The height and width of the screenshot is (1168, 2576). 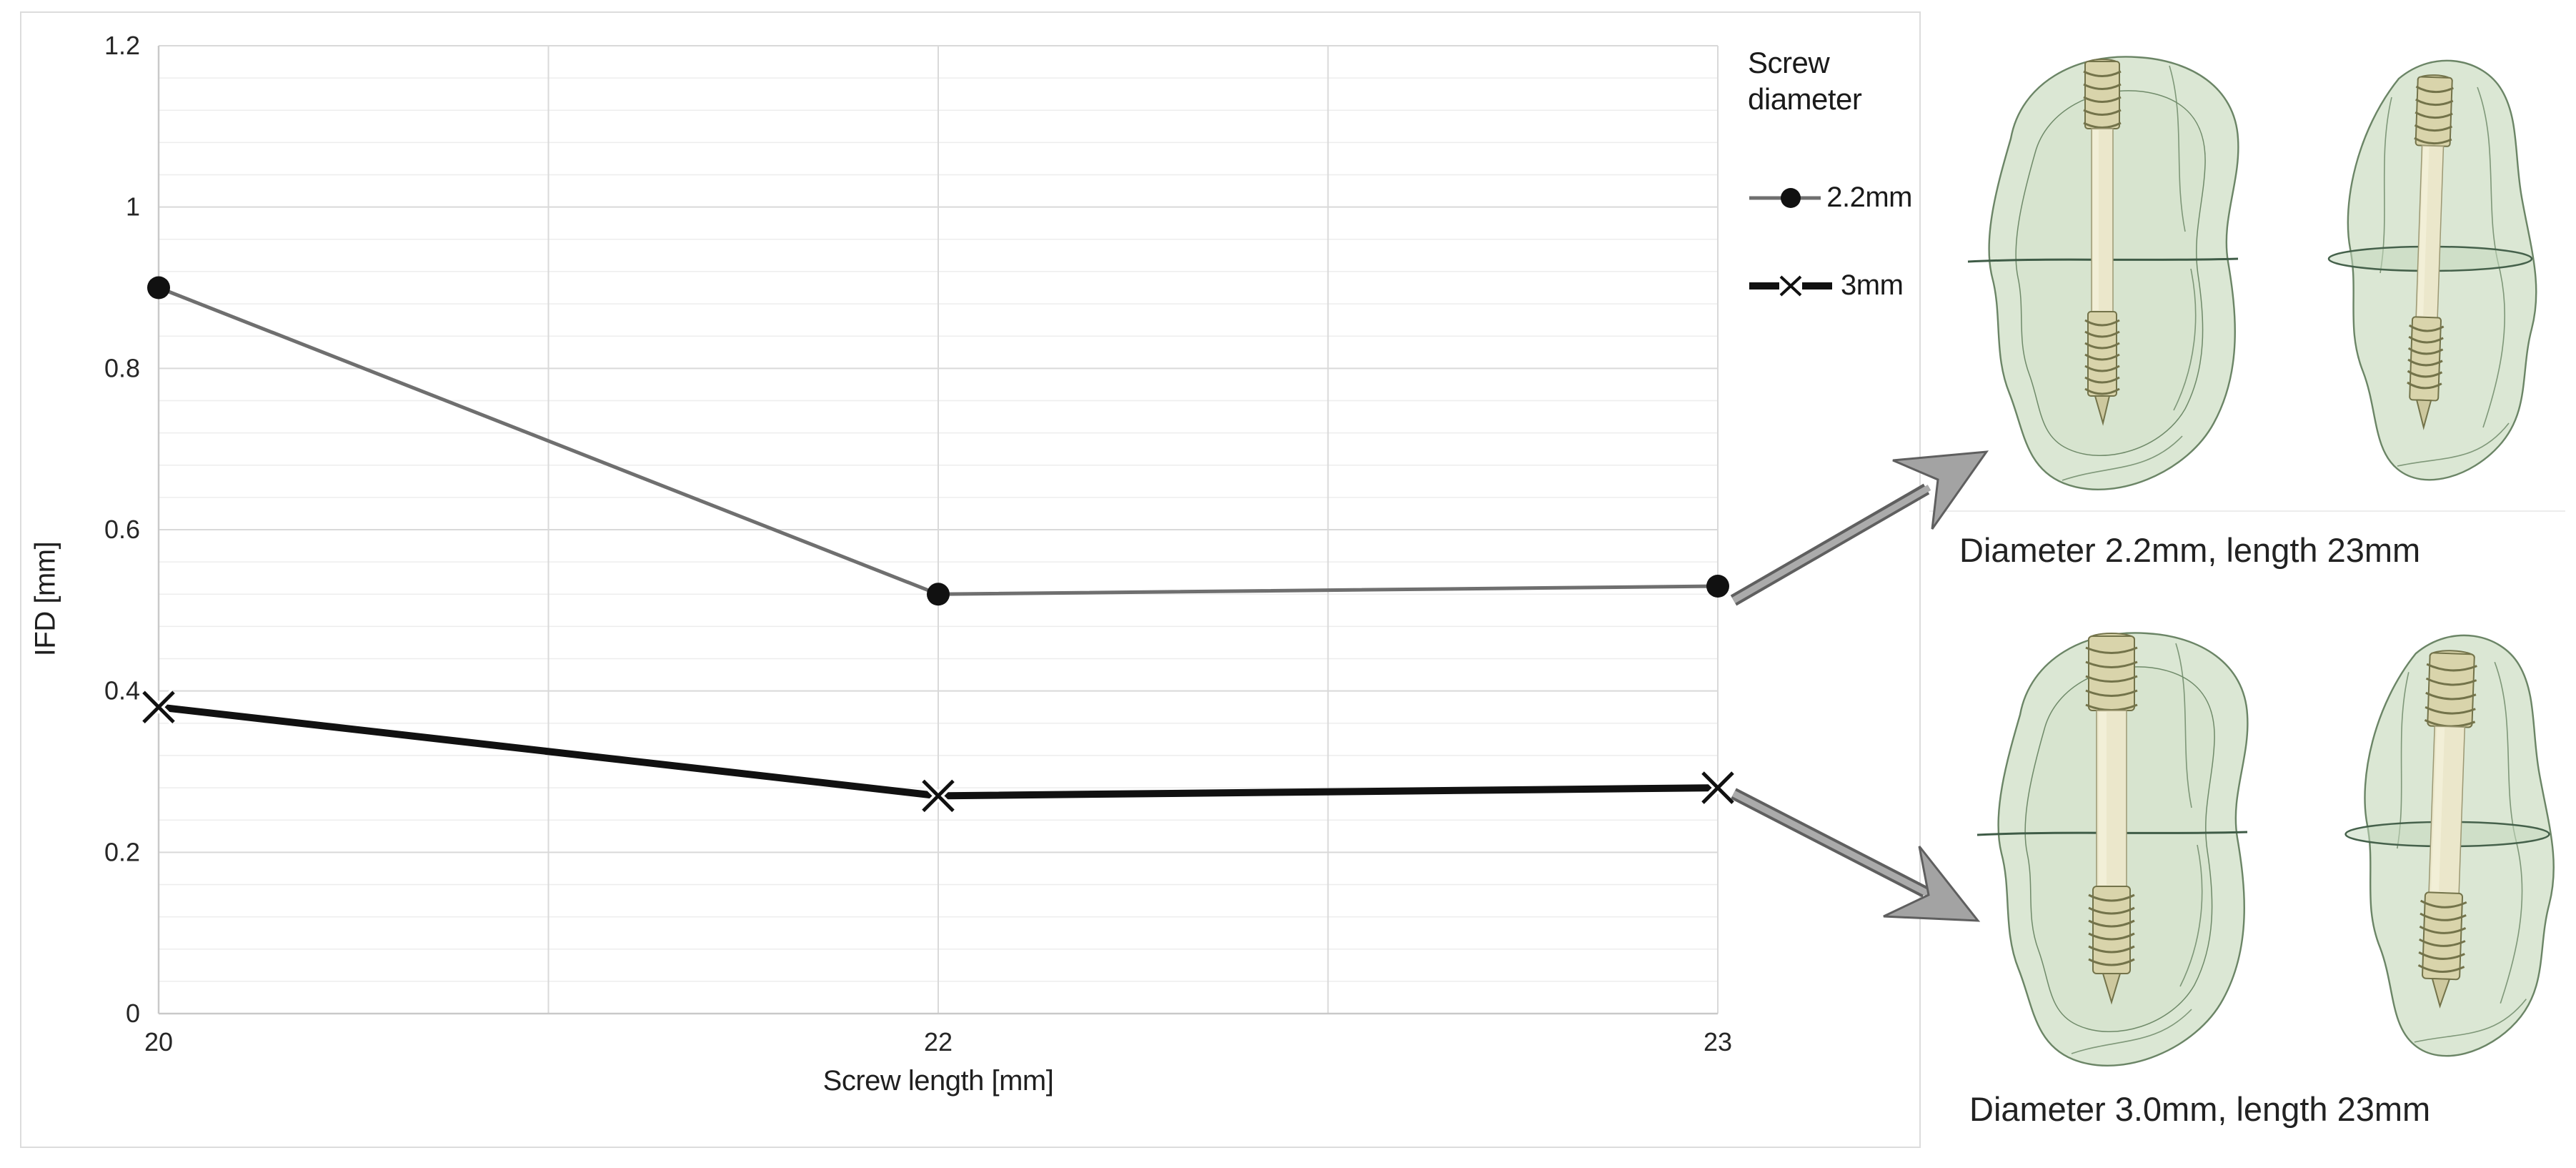 I want to click on legend-label: 2.2mm, so click(x=1869, y=198).